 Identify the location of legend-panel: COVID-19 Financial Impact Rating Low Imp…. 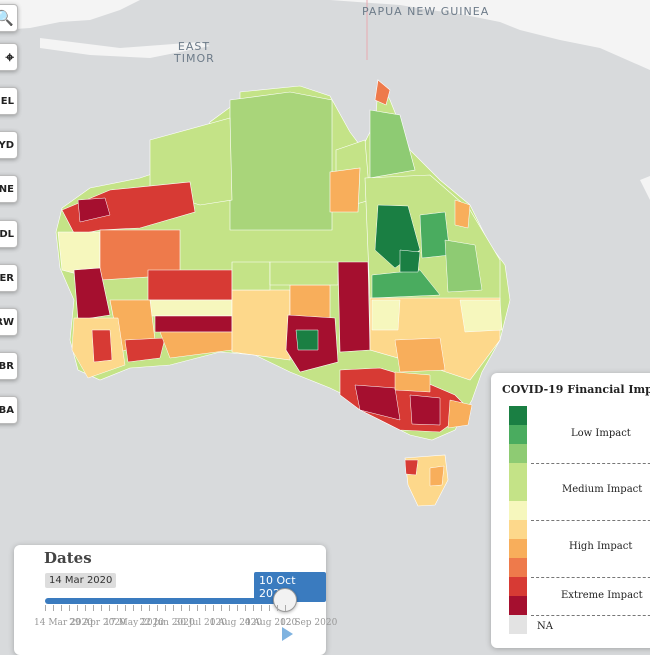
(570, 510).